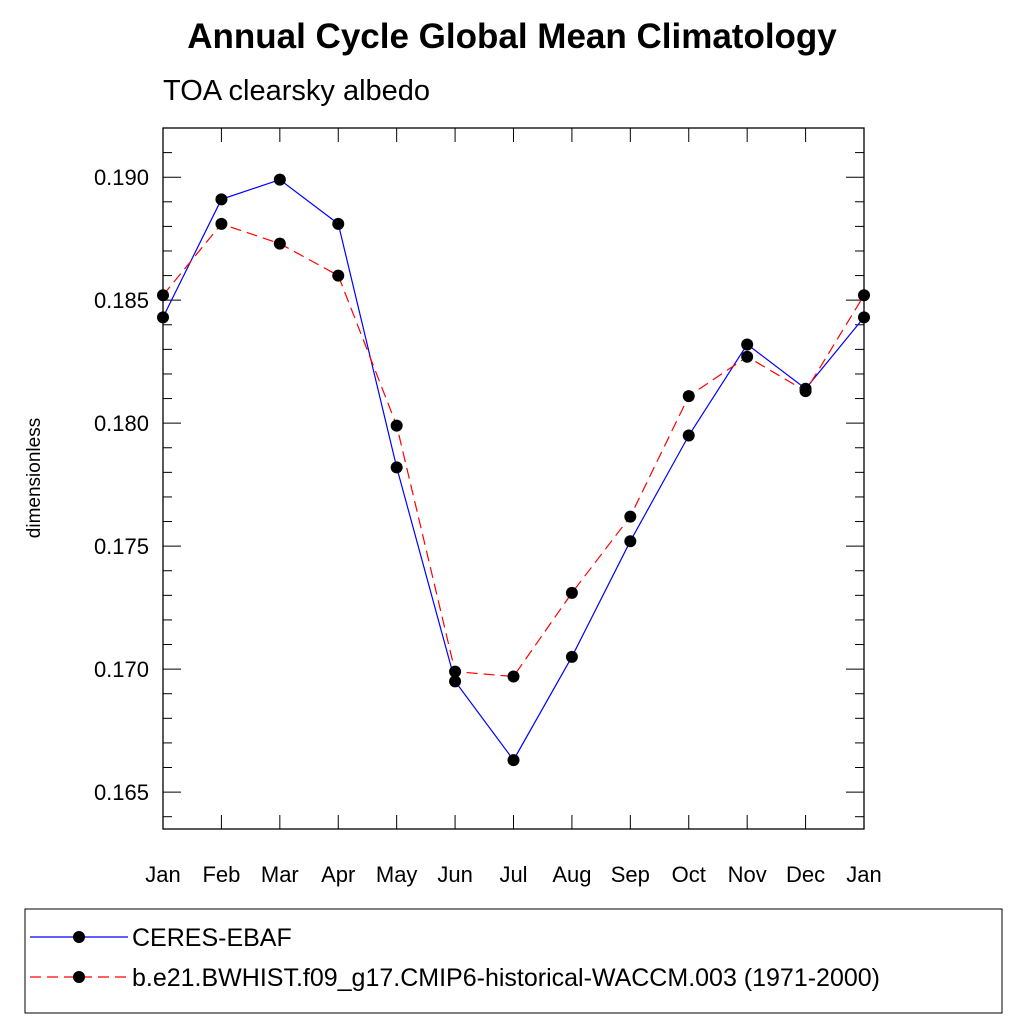  What do you see at coordinates (121, 546) in the screenshot?
I see `y-tick-label: 0.175` at bounding box center [121, 546].